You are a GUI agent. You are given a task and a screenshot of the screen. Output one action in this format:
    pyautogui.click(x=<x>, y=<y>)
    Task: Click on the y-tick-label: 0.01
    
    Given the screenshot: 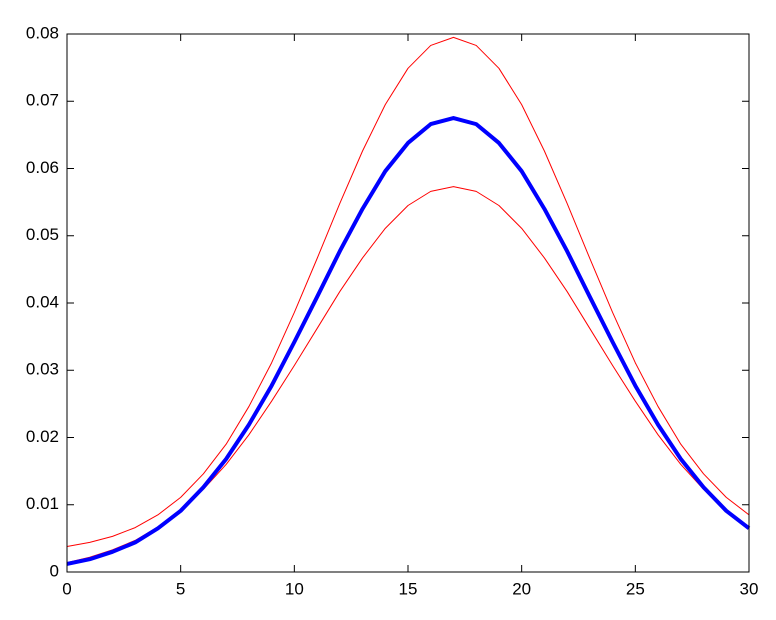 What is the action you would take?
    pyautogui.click(x=42, y=503)
    